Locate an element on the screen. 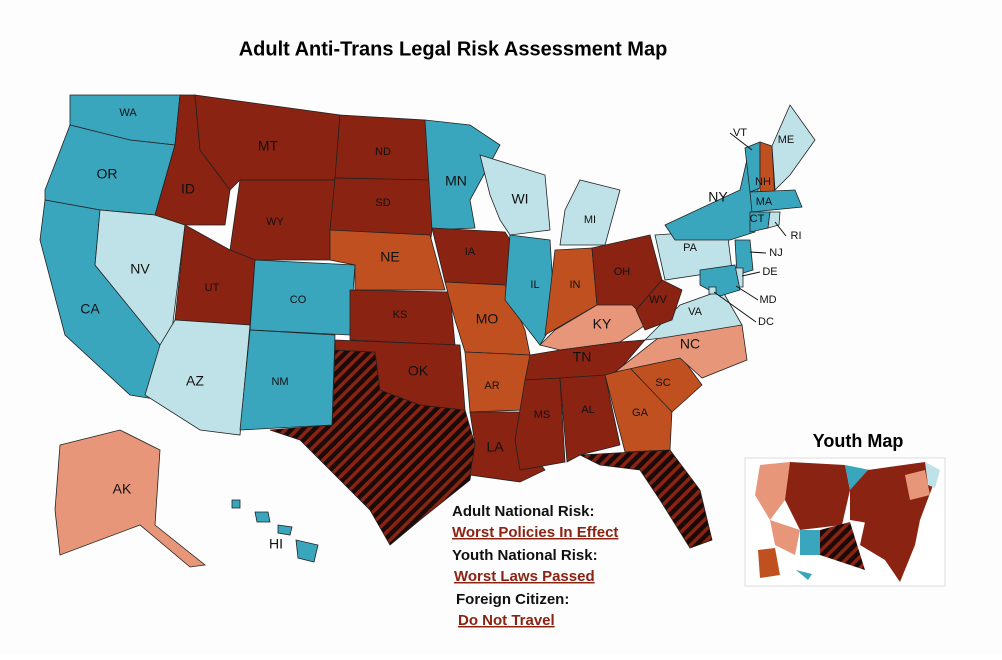  state-label: MI is located at coordinates (590, 220).